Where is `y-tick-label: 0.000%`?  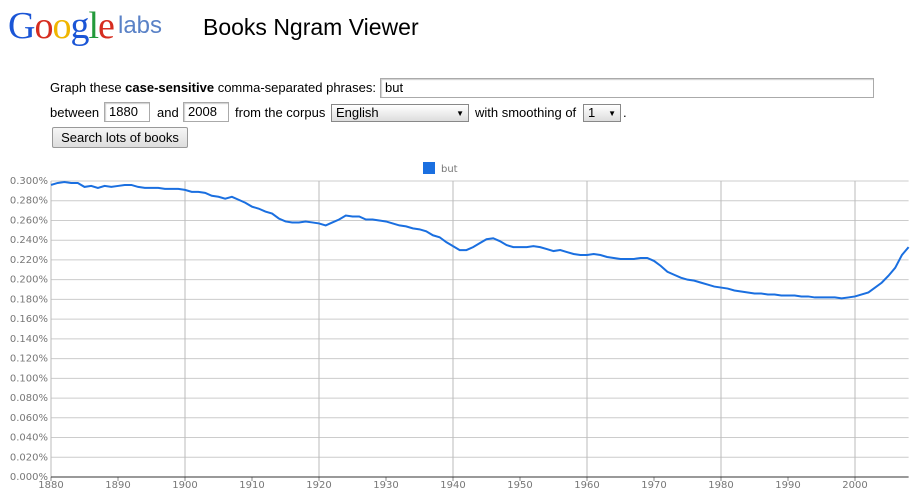
y-tick-label: 0.000% is located at coordinates (29, 477).